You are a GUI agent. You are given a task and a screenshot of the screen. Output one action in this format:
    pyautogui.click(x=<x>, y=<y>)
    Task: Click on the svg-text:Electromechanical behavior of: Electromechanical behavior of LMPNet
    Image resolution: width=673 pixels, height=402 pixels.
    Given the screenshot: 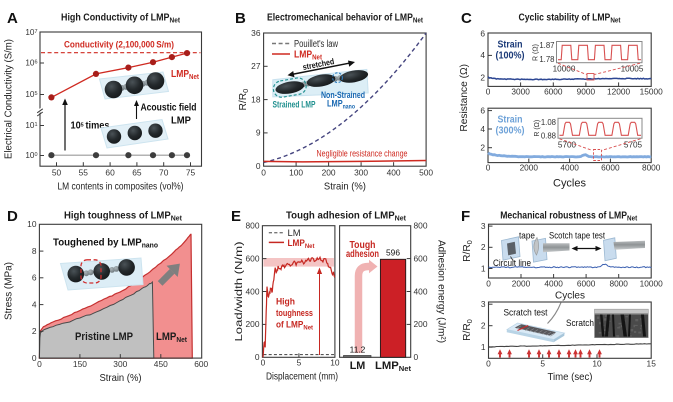 What is the action you would take?
    pyautogui.click(x=345, y=19)
    